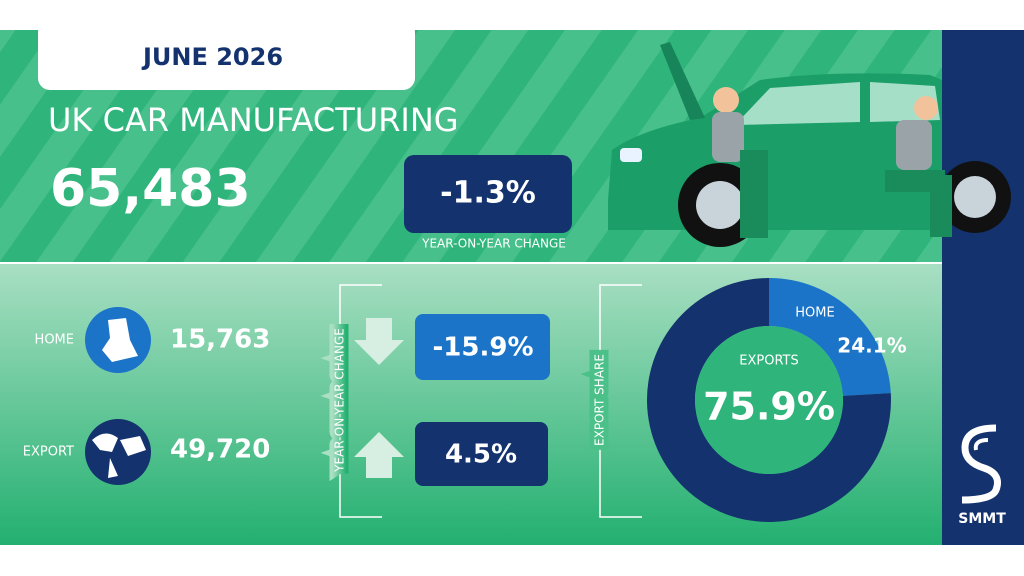 This screenshot has width=1024, height=576. Describe the element at coordinates (150, 189) in the screenshot. I see `total: 65,483` at that location.